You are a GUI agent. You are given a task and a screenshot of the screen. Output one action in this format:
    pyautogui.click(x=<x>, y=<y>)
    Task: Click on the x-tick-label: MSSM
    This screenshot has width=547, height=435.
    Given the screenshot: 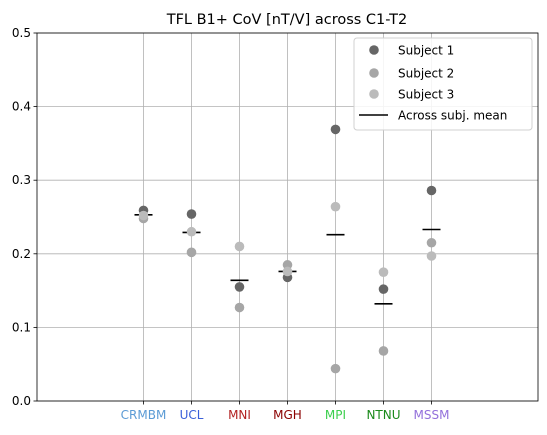 What is the action you would take?
    pyautogui.click(x=432, y=415)
    